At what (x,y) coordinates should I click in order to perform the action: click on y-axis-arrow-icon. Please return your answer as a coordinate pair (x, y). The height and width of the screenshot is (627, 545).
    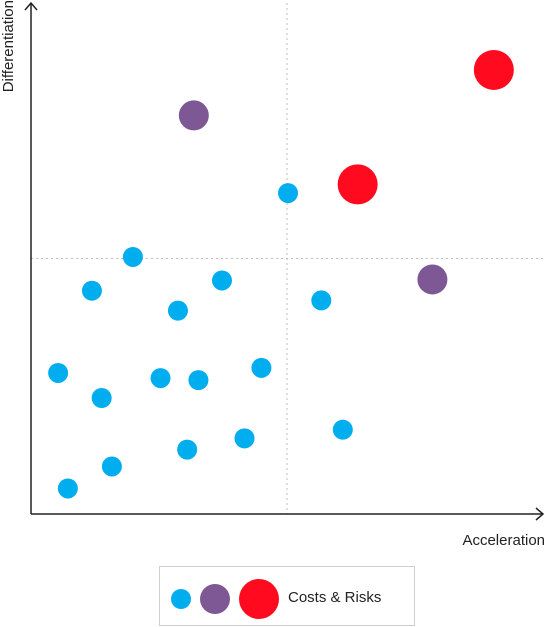
    Looking at the image, I should click on (31, 6).